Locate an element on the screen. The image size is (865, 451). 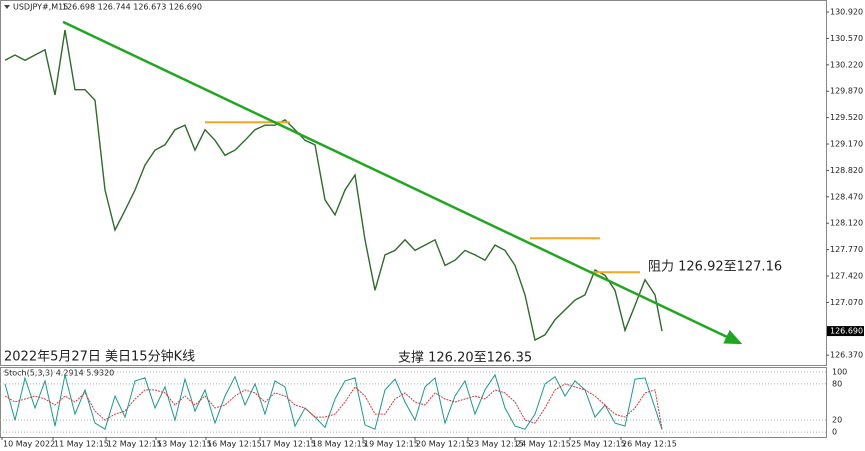
y-tick-label: 130.570 is located at coordinates (846, 38).